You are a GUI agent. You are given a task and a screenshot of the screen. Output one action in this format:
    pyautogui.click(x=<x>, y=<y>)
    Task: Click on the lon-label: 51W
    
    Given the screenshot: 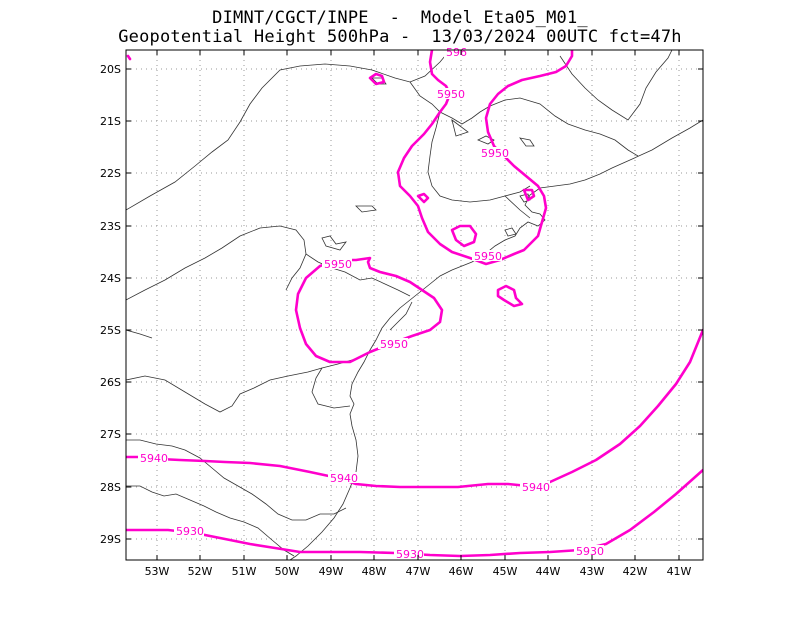 What is the action you would take?
    pyautogui.click(x=244, y=571)
    